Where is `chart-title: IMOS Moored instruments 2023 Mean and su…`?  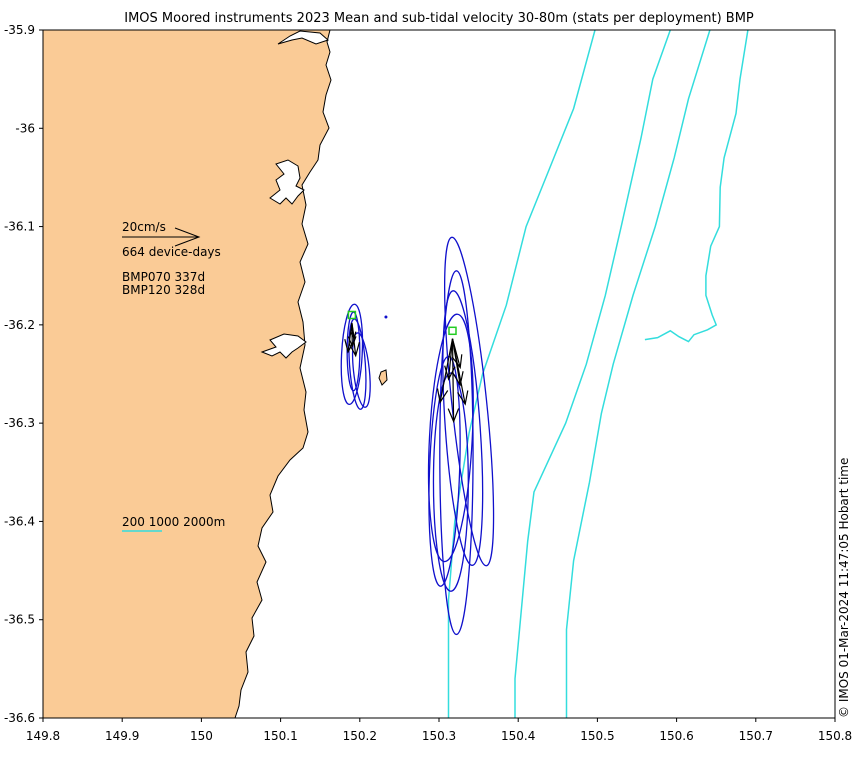
chart-title: IMOS Moored instruments 2023 Mean and su… is located at coordinates (439, 18).